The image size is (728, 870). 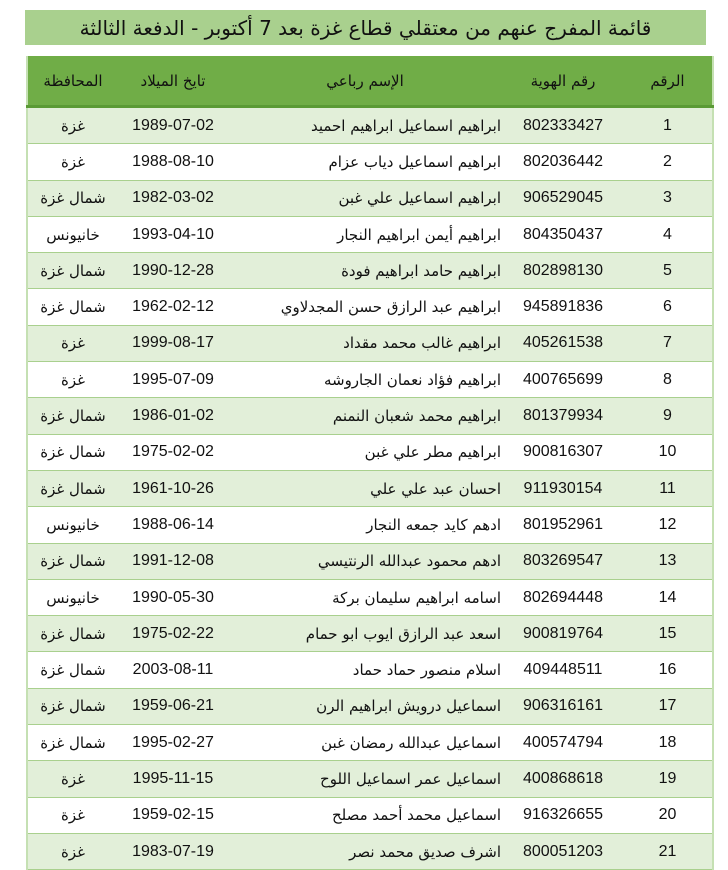 What do you see at coordinates (72, 235) in the screenshot?
I see `governorate: خانيونس` at bounding box center [72, 235].